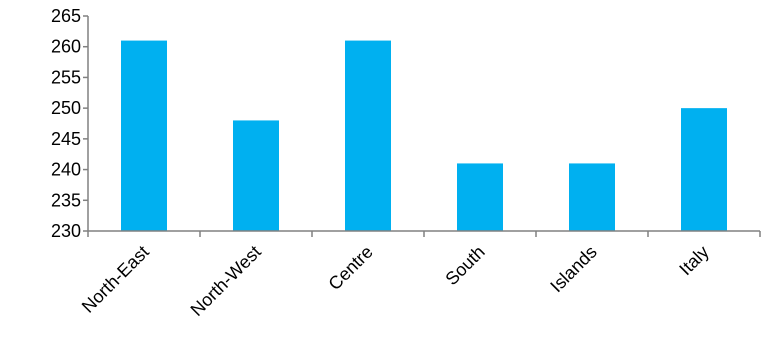 This screenshot has width=771, height=351. I want to click on bar-north-west, so click(256, 175).